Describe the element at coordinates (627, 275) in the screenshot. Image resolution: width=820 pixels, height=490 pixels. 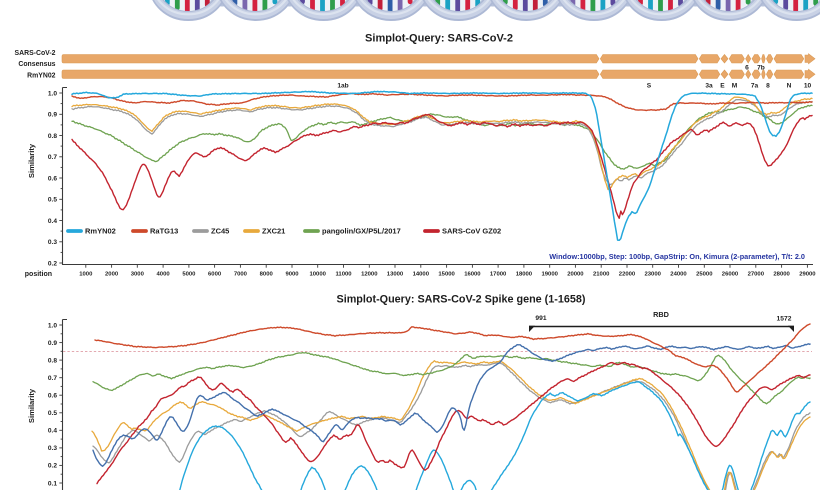
I see `svg-text: 22000` at that location.